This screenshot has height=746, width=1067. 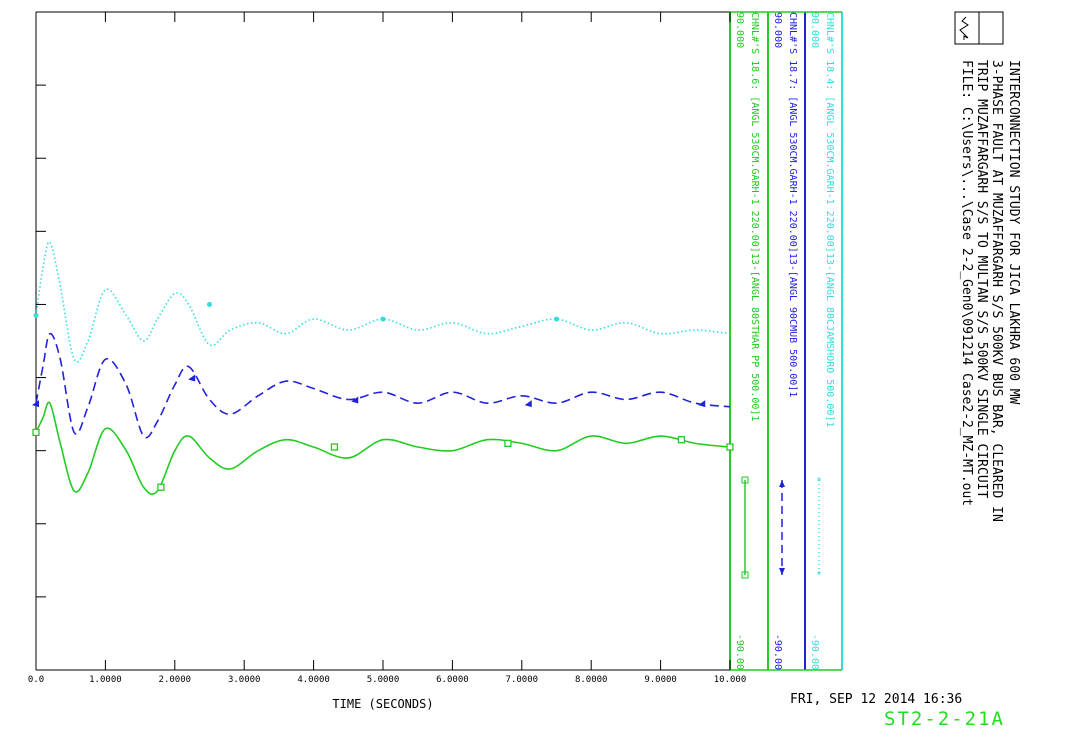 I want to click on x-tick-label: 0.0, so click(x=36, y=680).